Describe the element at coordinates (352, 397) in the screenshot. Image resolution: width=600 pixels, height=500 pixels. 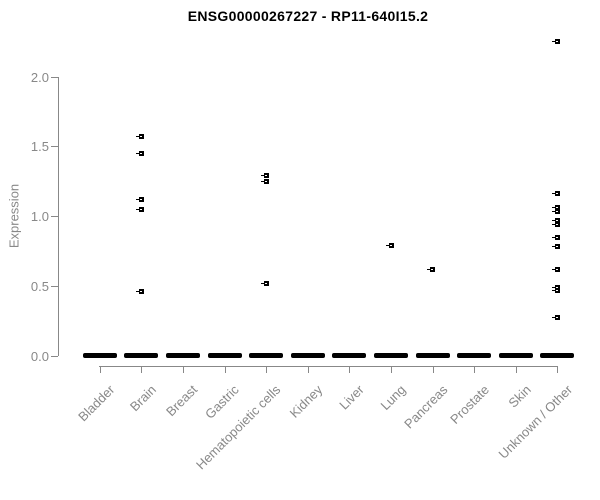
I see `x-tick-label: Liver` at that location.